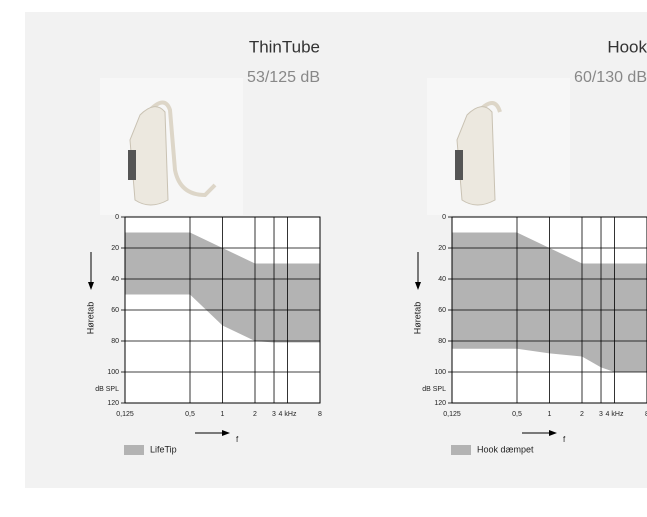 This screenshot has width=647, height=517. What do you see at coordinates (163, 449) in the screenshot?
I see `legend-label: LifeTip` at bounding box center [163, 449].